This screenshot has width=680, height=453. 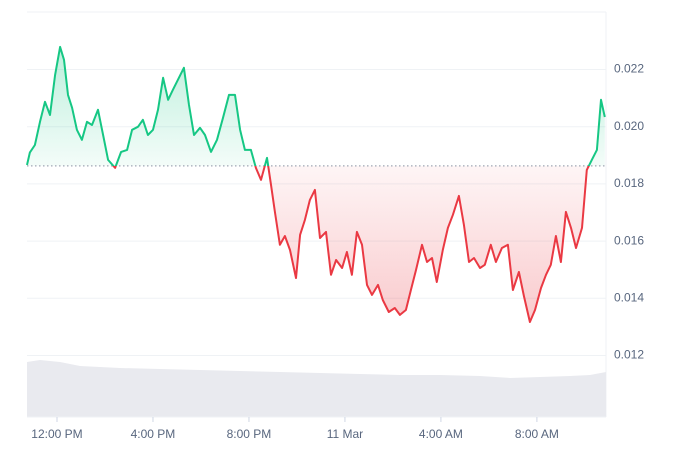 I want to click on y-tick-label: 0.014, so click(x=629, y=297).